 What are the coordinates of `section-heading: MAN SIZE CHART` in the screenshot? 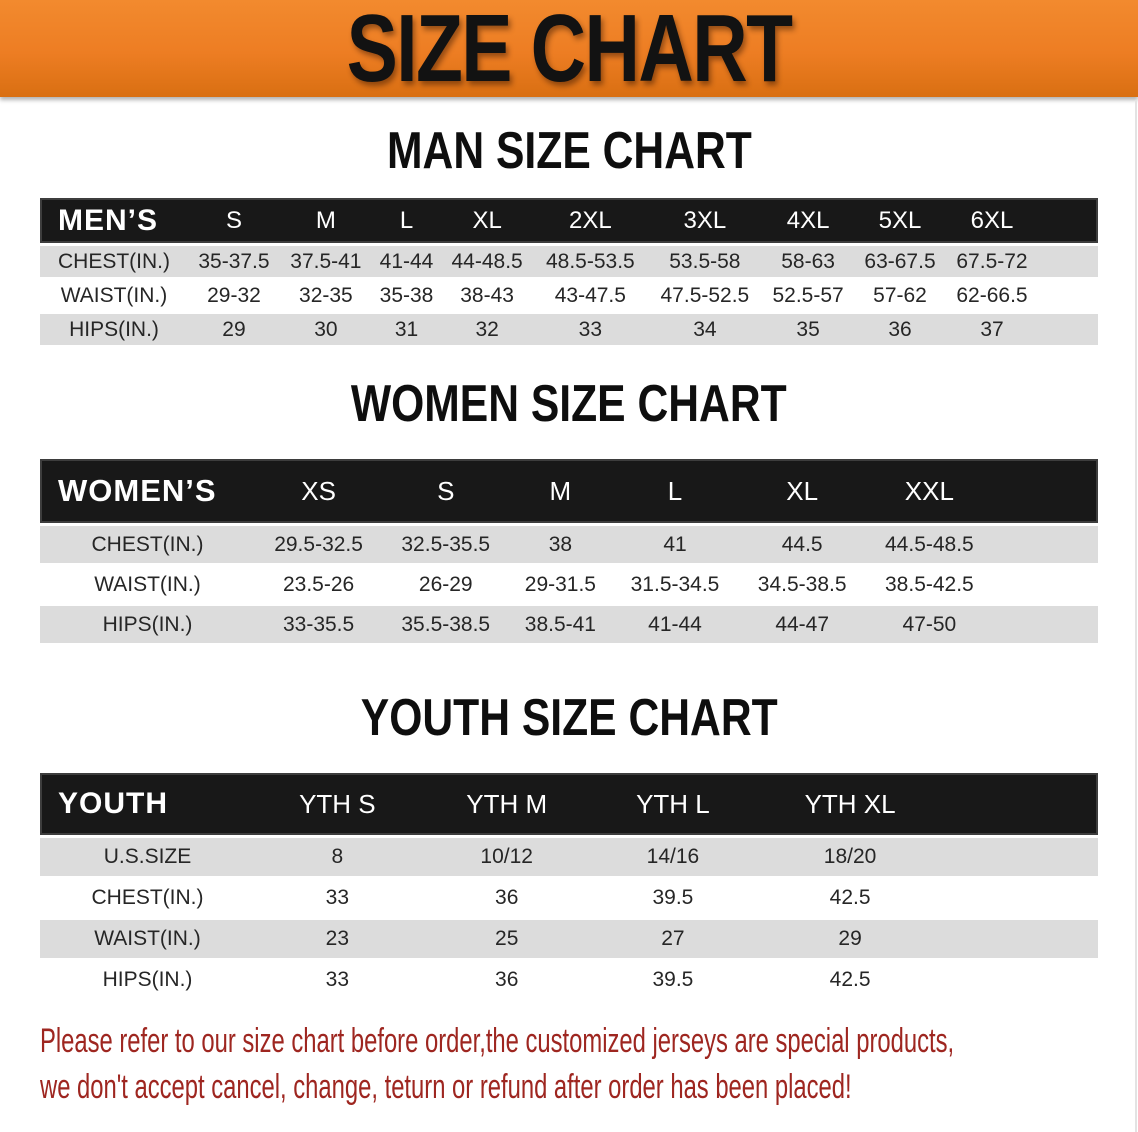 It's located at (569, 151).